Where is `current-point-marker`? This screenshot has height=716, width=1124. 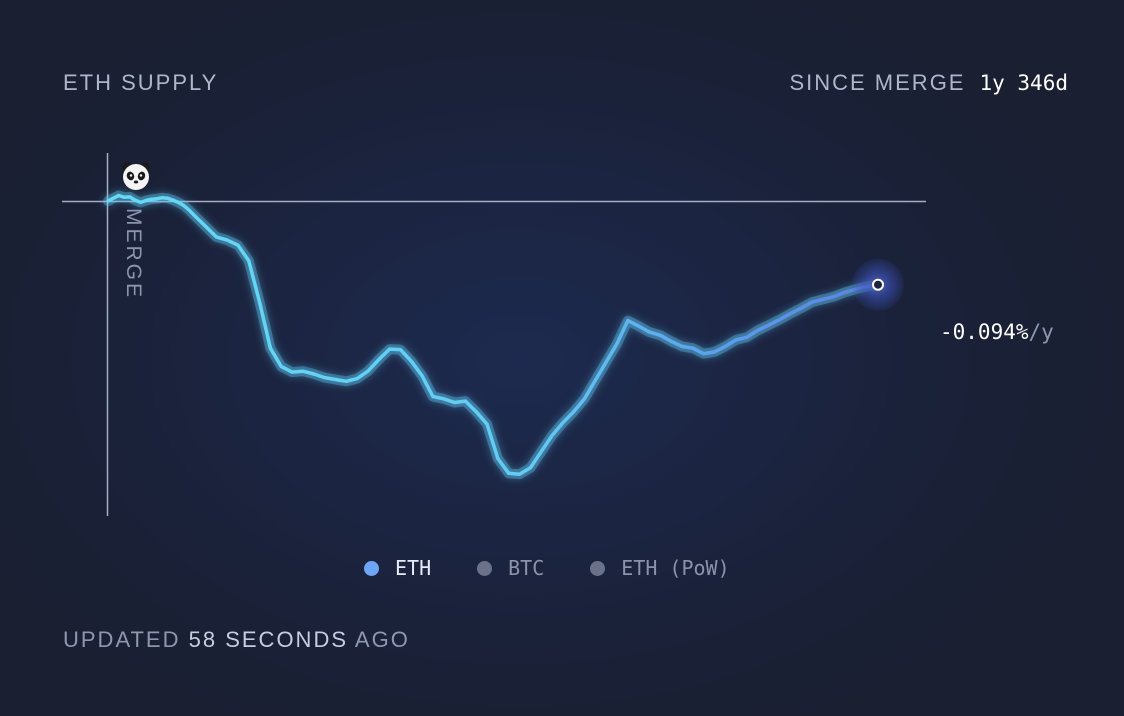
current-point-marker is located at coordinates (878, 284).